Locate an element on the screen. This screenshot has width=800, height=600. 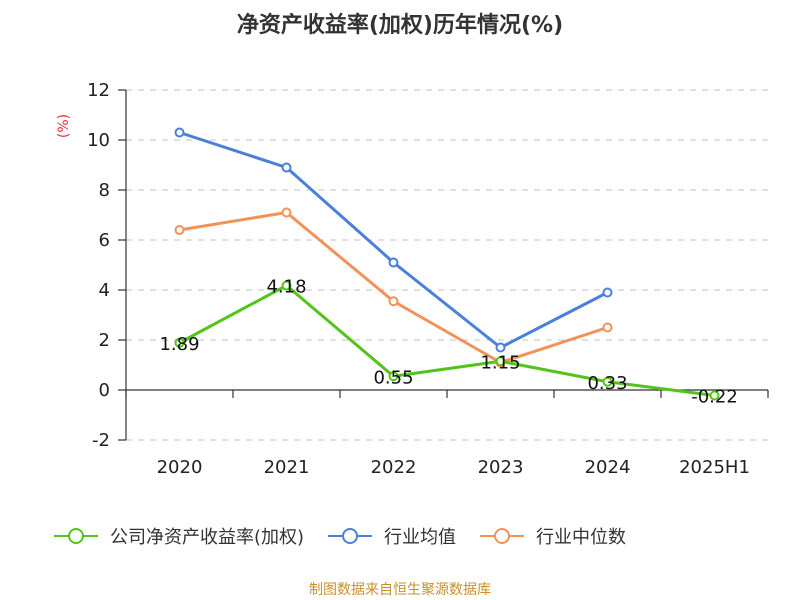
legend-label: 公司净资产收益率(加权) is located at coordinates (207, 537).